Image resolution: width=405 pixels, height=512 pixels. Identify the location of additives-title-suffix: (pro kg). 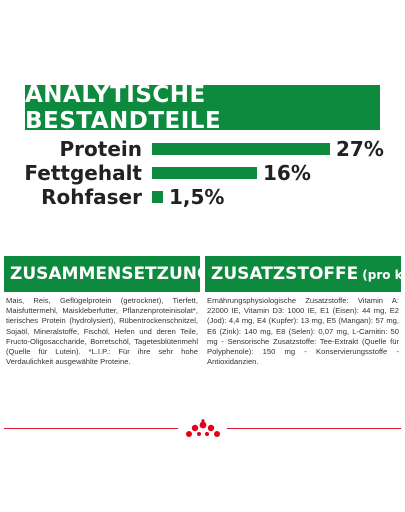
(381, 275).